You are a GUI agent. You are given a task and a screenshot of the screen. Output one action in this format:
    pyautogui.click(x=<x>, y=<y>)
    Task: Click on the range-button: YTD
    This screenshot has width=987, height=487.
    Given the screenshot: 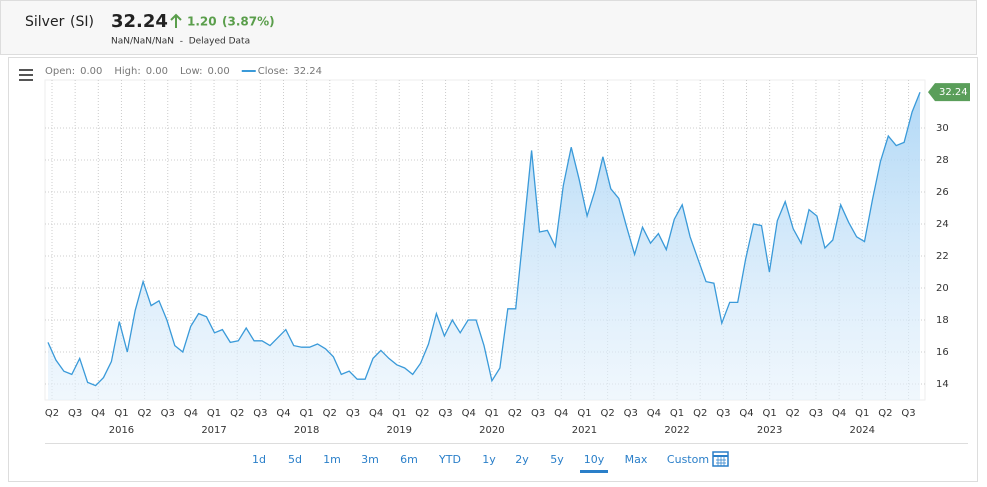 What is the action you would take?
    pyautogui.click(x=449, y=459)
    